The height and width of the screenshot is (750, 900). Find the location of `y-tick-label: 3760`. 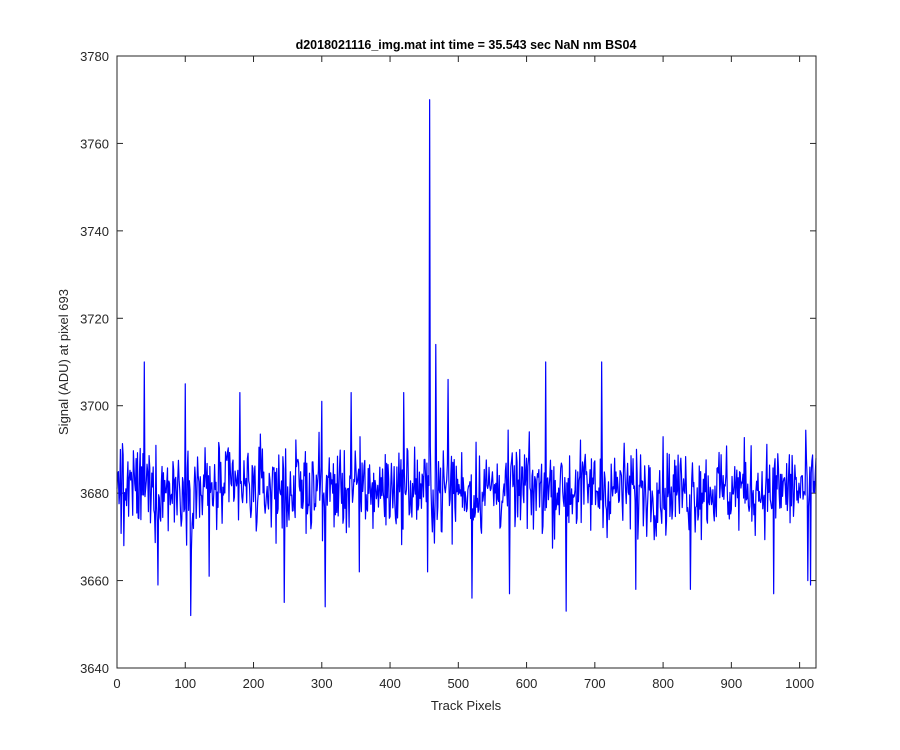

y-tick-label: 3760 is located at coordinates (94, 143).